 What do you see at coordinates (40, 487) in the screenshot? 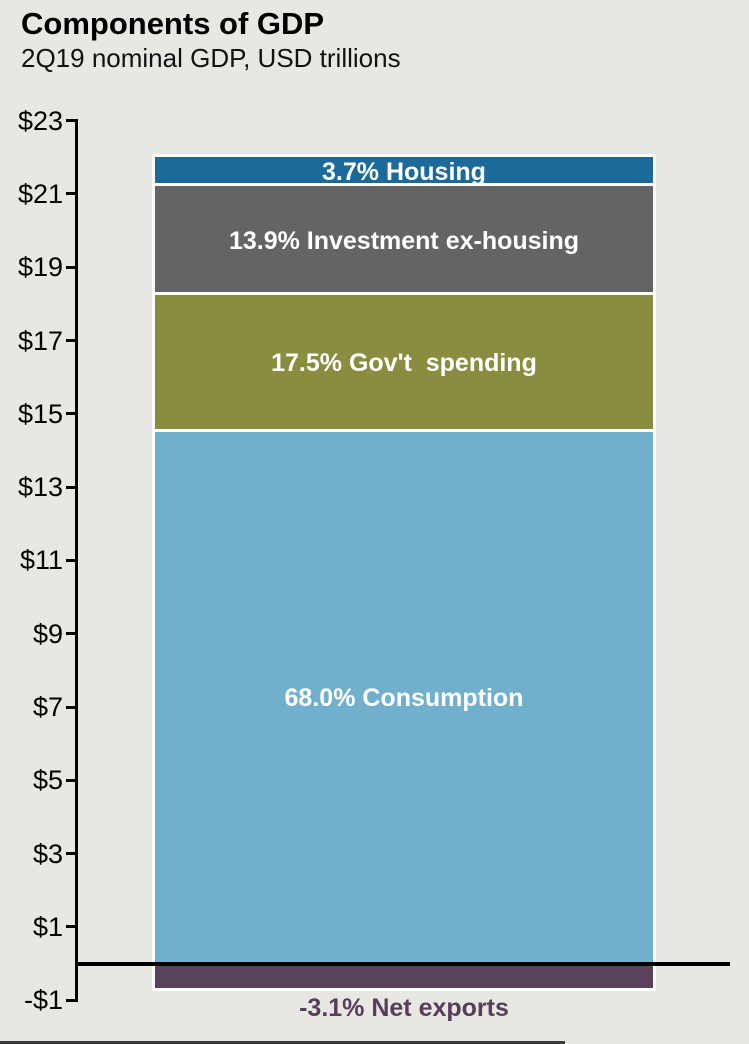
I see `y-axis-tick-label: $13` at bounding box center [40, 487].